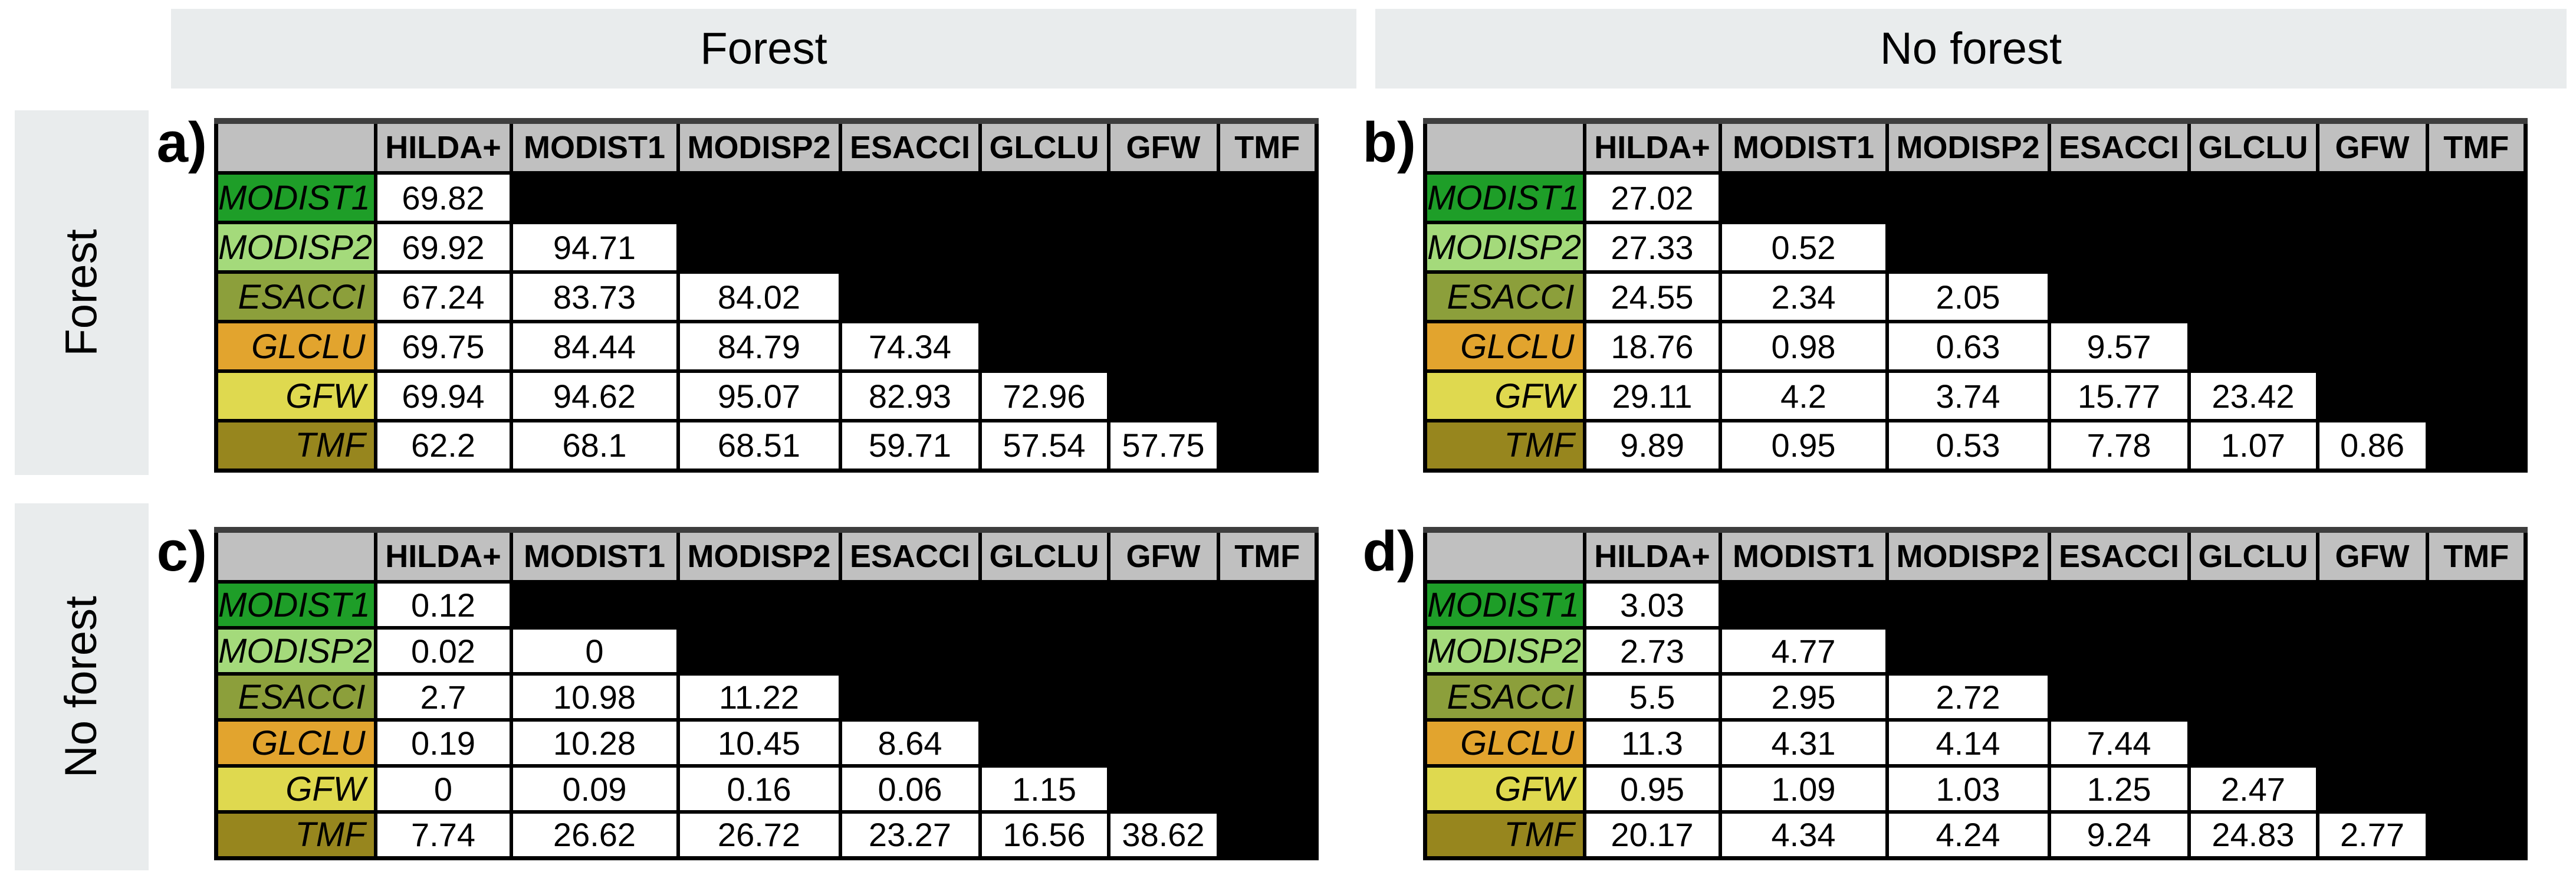 The image size is (2576, 878). Describe the element at coordinates (910, 396) in the screenshot. I see `value-cell-a-gfw-esacci: 82.93` at that location.